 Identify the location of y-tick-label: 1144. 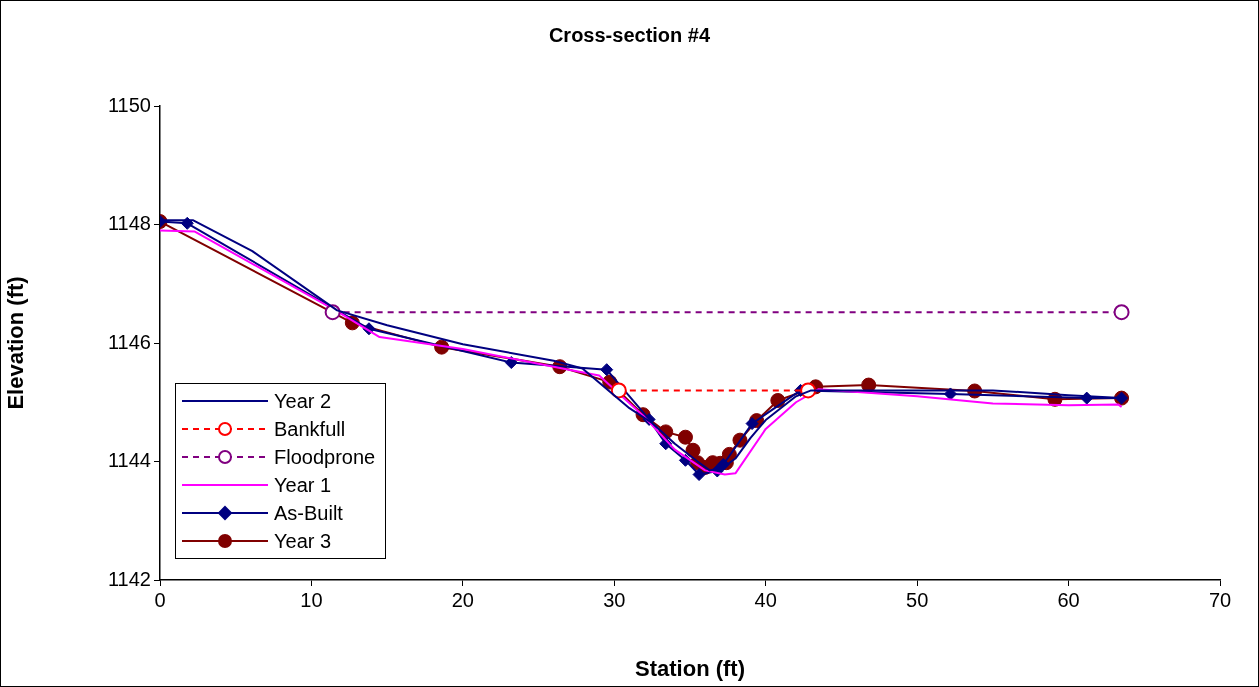
(129, 460).